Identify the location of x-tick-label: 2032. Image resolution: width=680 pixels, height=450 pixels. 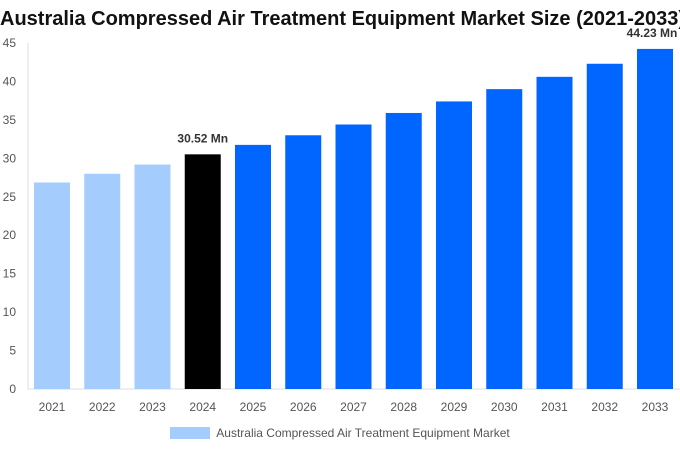
(604, 407).